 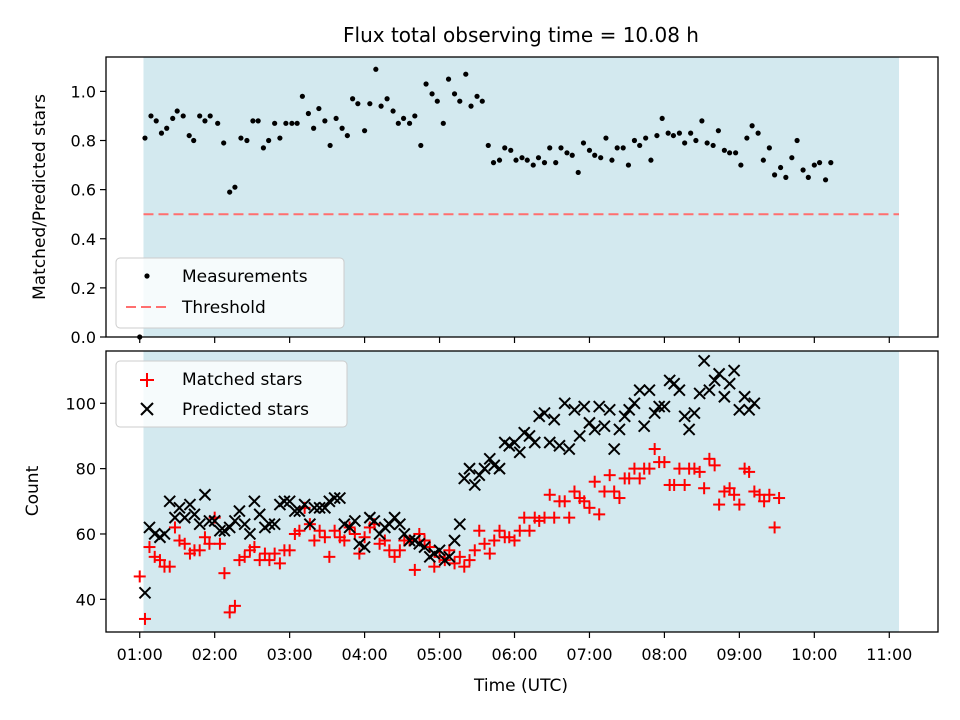 I want to click on legend-predicted-marker, so click(x=147, y=409).